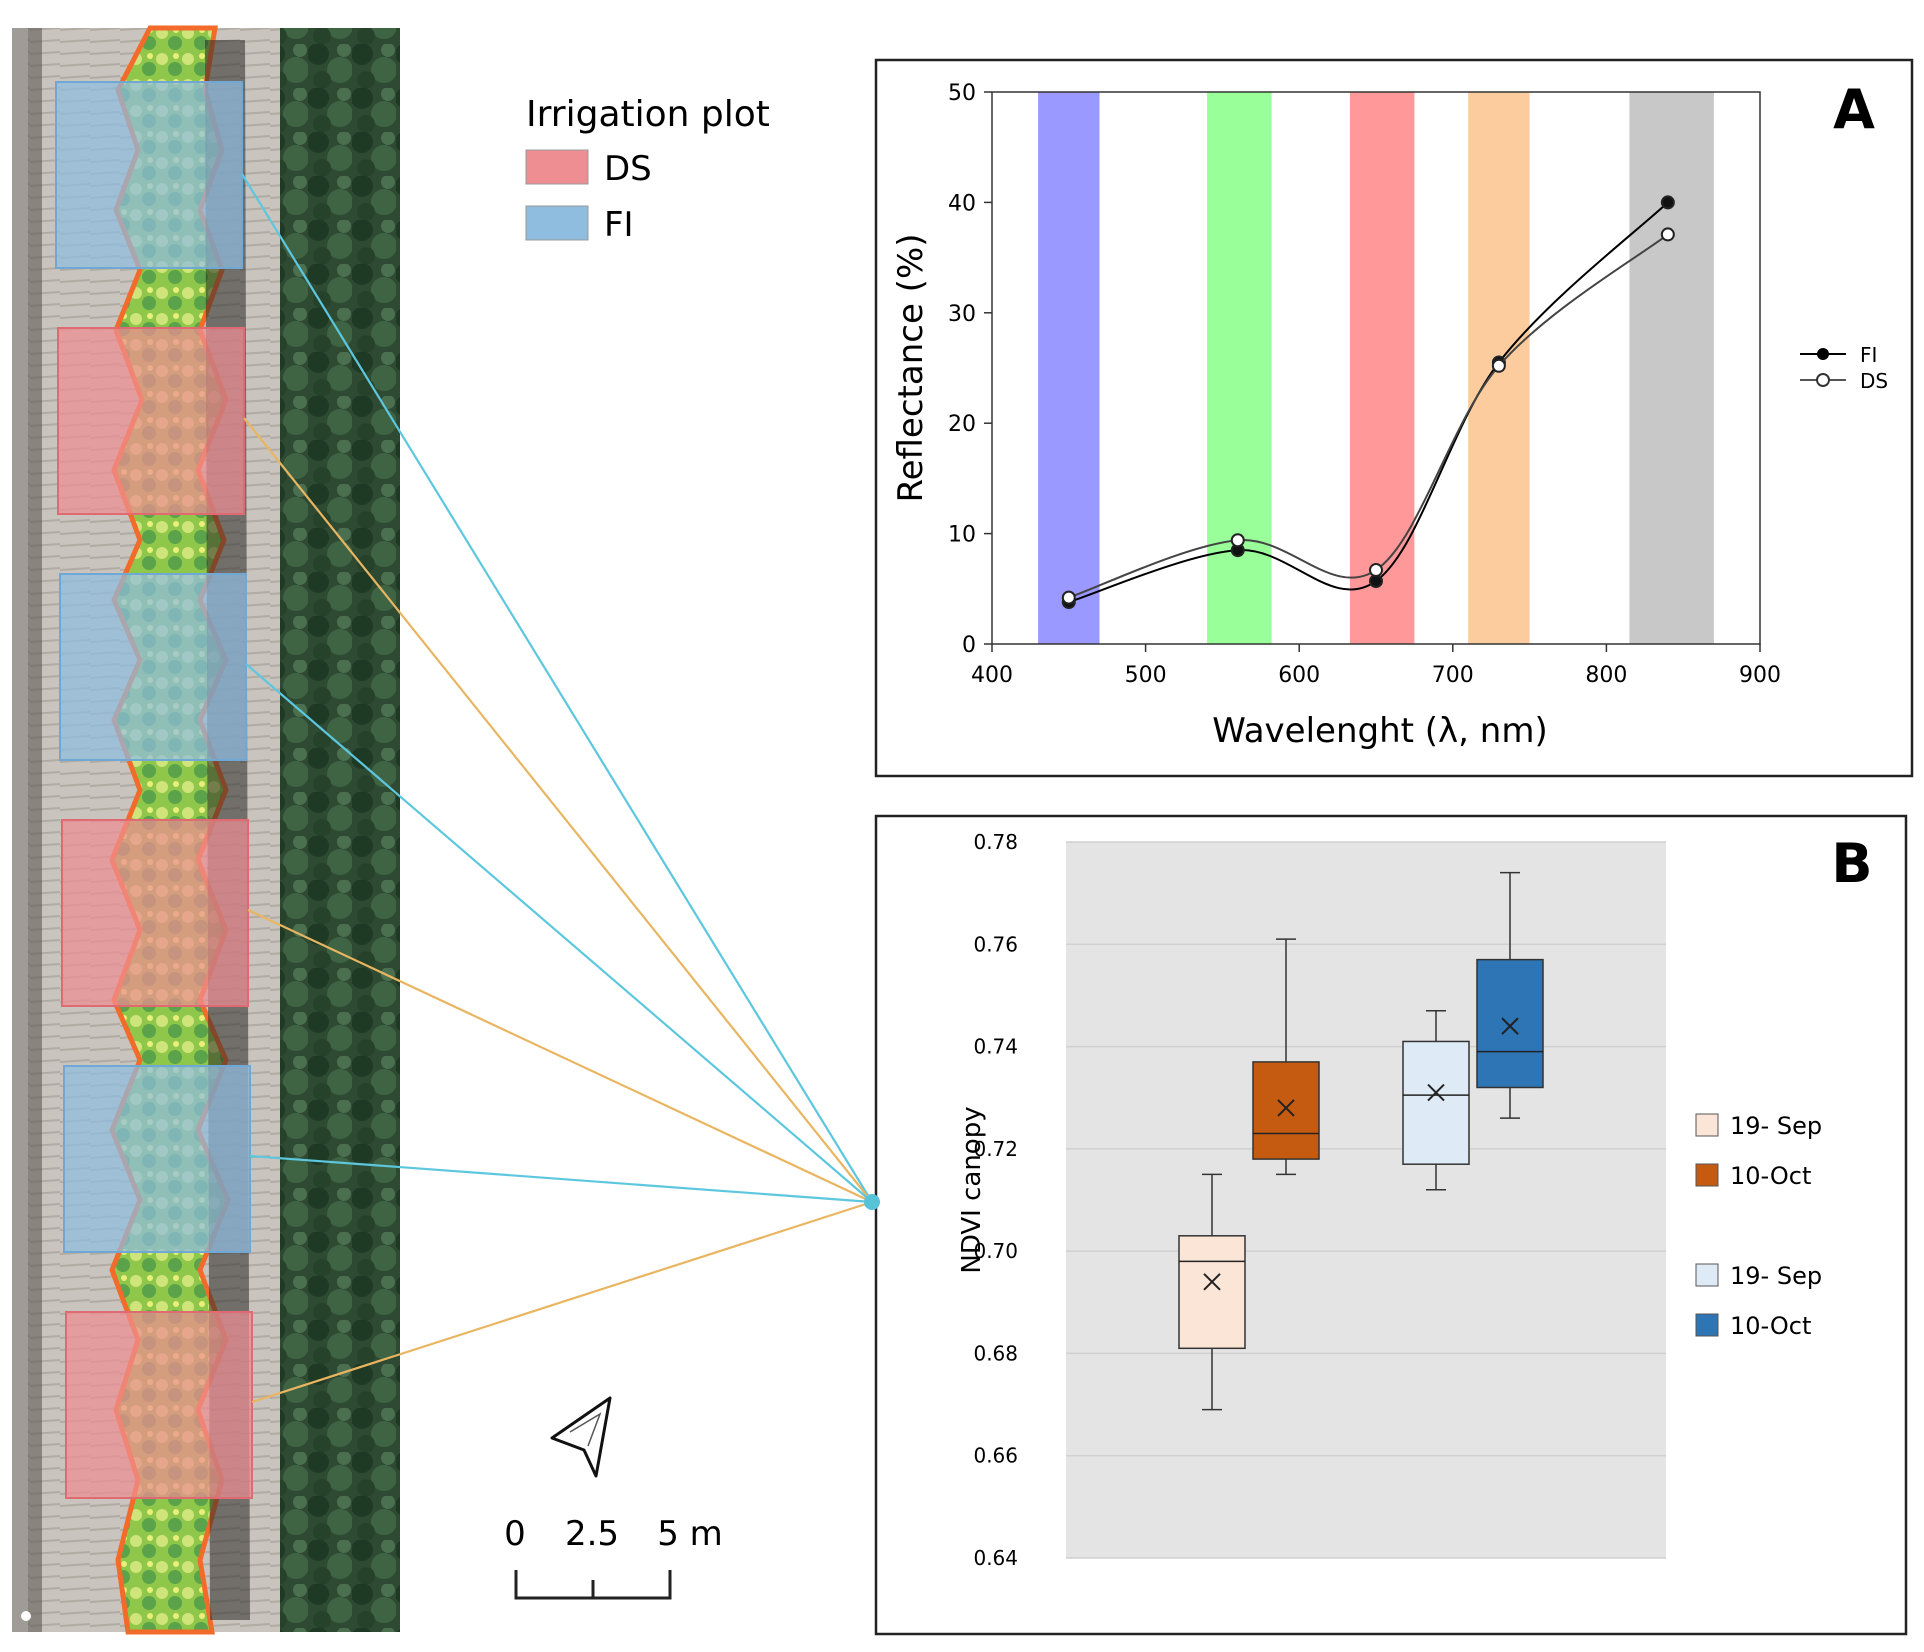  Describe the element at coordinates (1453, 675) in the screenshot. I see `x-tick-label-700: 700` at that location.